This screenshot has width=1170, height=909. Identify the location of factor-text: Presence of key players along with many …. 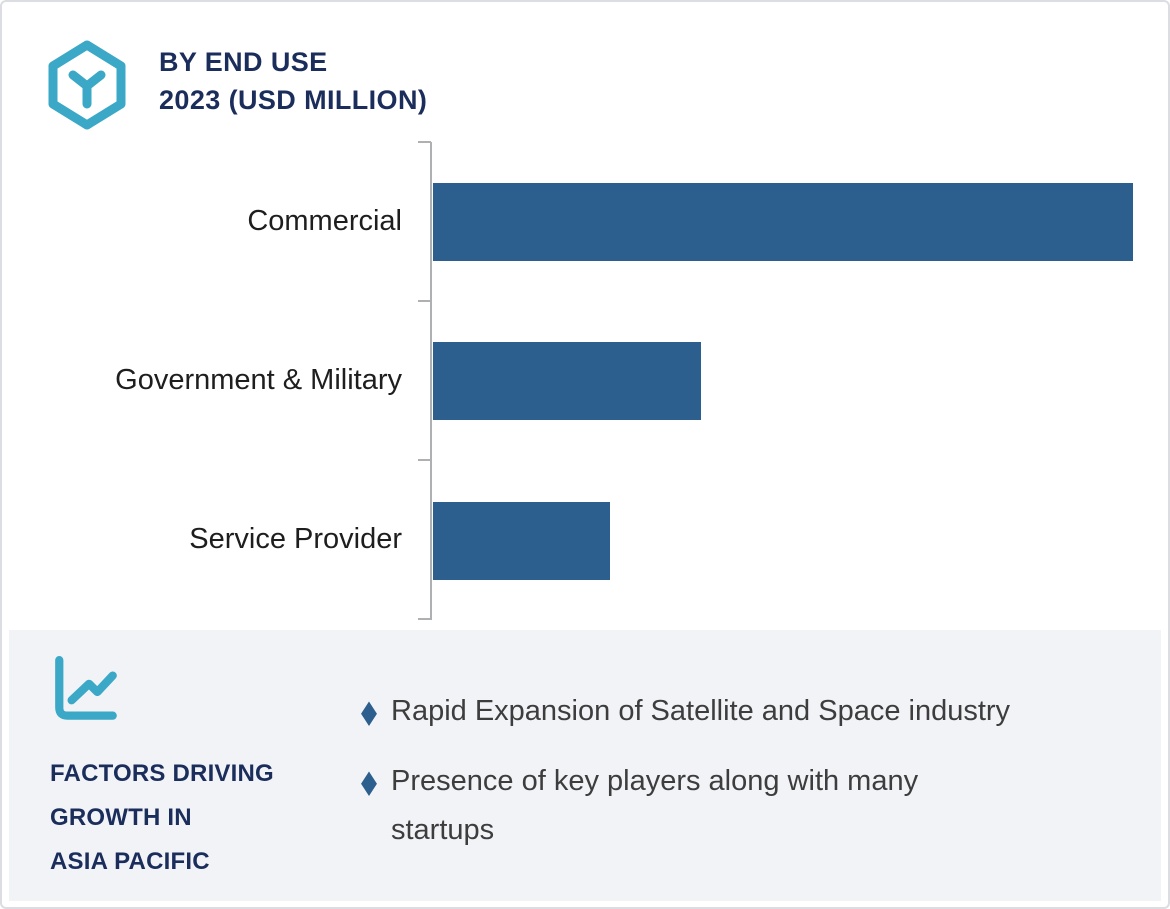
(655, 805).